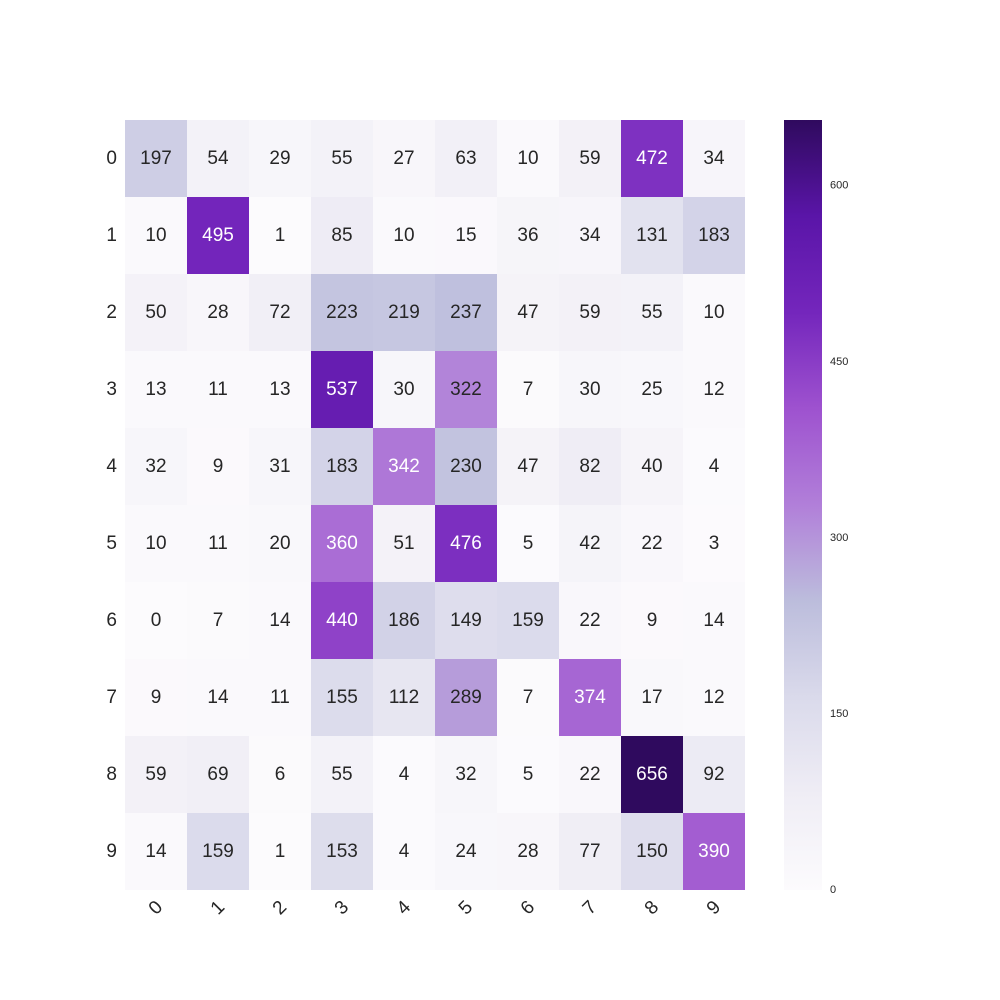 This screenshot has height=1000, width=1000. Describe the element at coordinates (156, 620) in the screenshot. I see `heatmap-cell-value: 0` at that location.